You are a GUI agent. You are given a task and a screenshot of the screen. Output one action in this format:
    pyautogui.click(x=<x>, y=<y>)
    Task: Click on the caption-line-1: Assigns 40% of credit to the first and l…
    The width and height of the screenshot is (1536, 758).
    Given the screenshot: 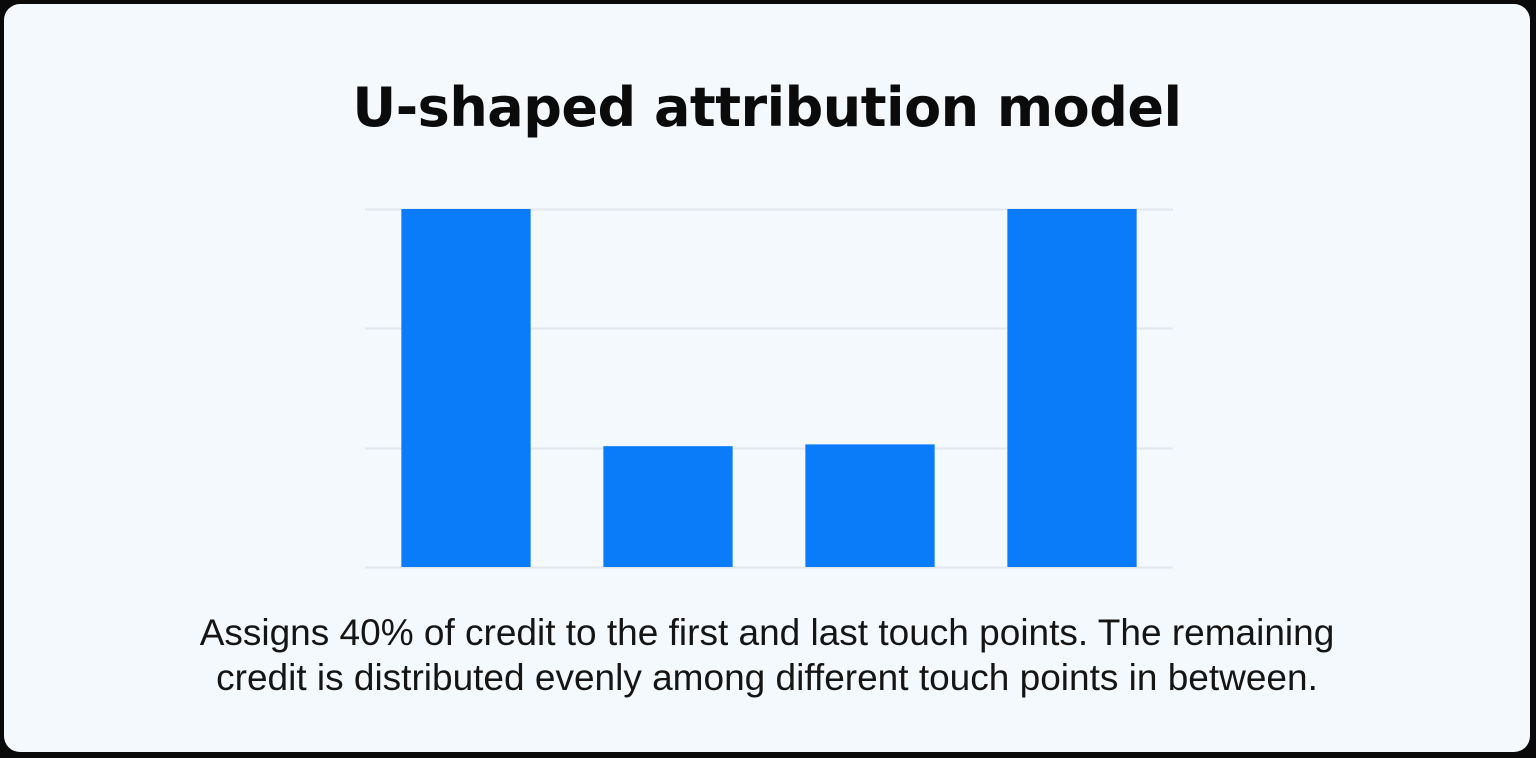 What is the action you would take?
    pyautogui.click(x=767, y=632)
    